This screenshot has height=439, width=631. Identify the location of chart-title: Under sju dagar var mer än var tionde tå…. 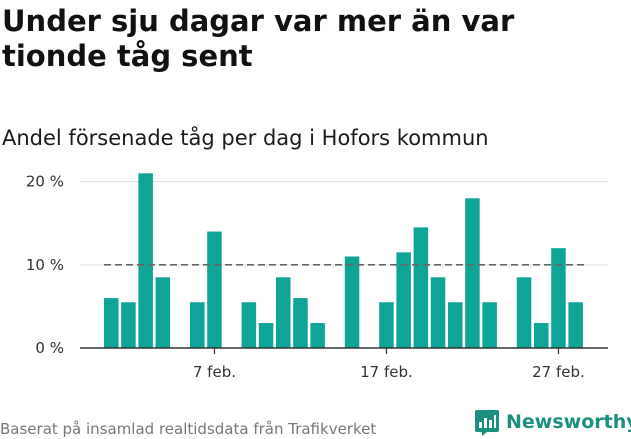
(258, 38).